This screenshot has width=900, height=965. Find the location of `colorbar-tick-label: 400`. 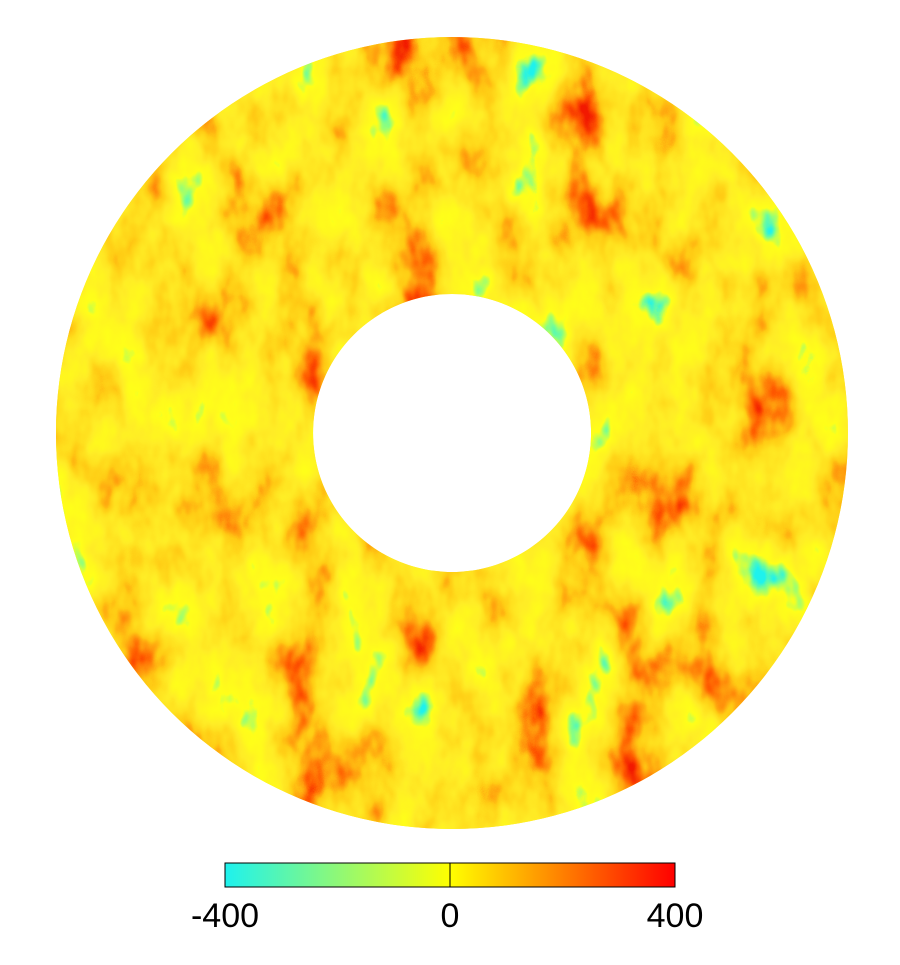

colorbar-tick-label: 400 is located at coordinates (675, 916).